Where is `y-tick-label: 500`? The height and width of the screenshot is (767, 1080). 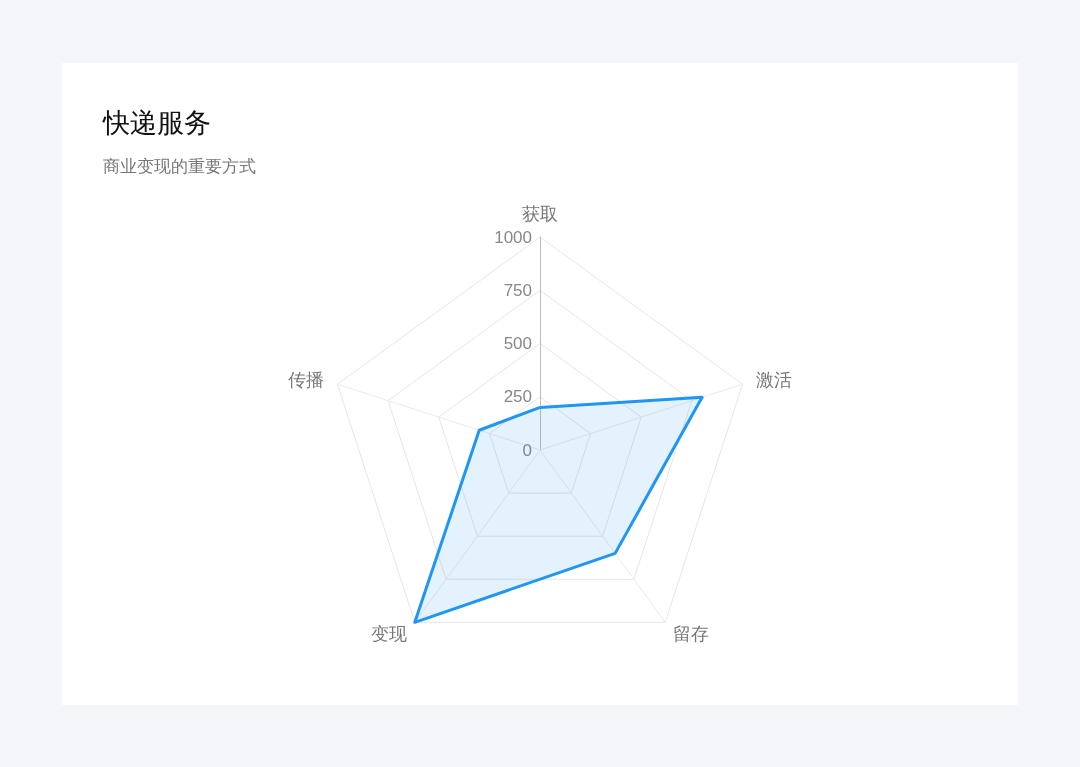 y-tick-label: 500 is located at coordinates (517, 343).